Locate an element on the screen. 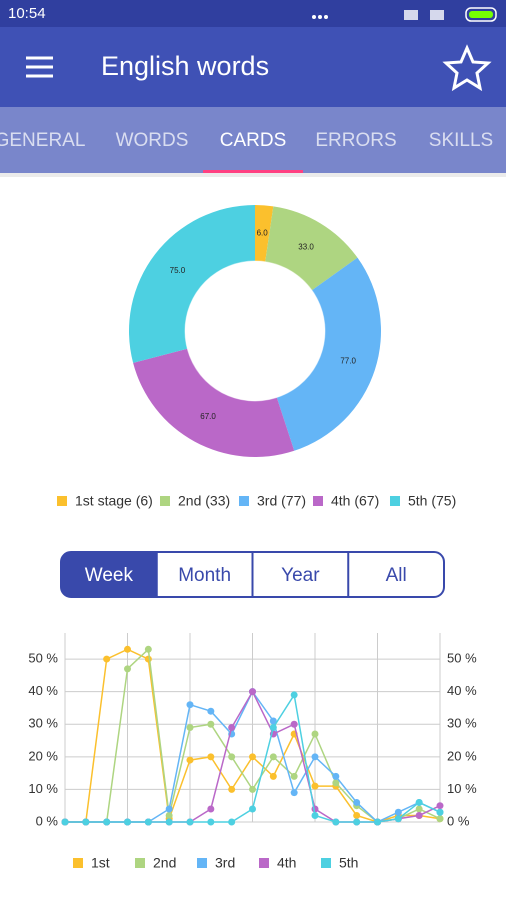 The height and width of the screenshot is (900, 506). slice-label: 77.0 is located at coordinates (348, 361).